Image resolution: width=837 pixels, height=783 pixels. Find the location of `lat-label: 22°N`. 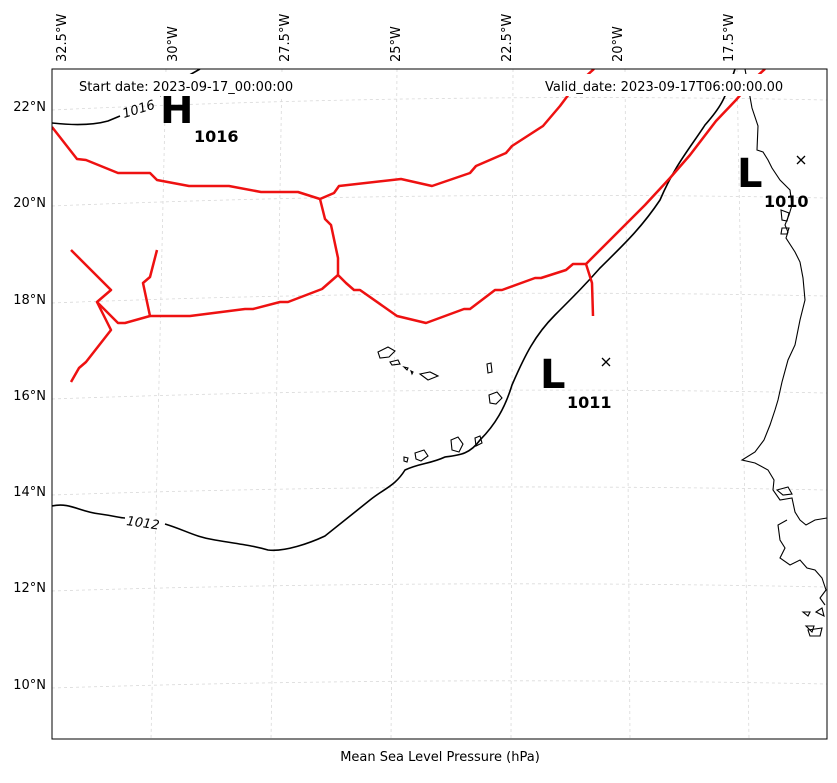

lat-label: 22°N is located at coordinates (29, 107).